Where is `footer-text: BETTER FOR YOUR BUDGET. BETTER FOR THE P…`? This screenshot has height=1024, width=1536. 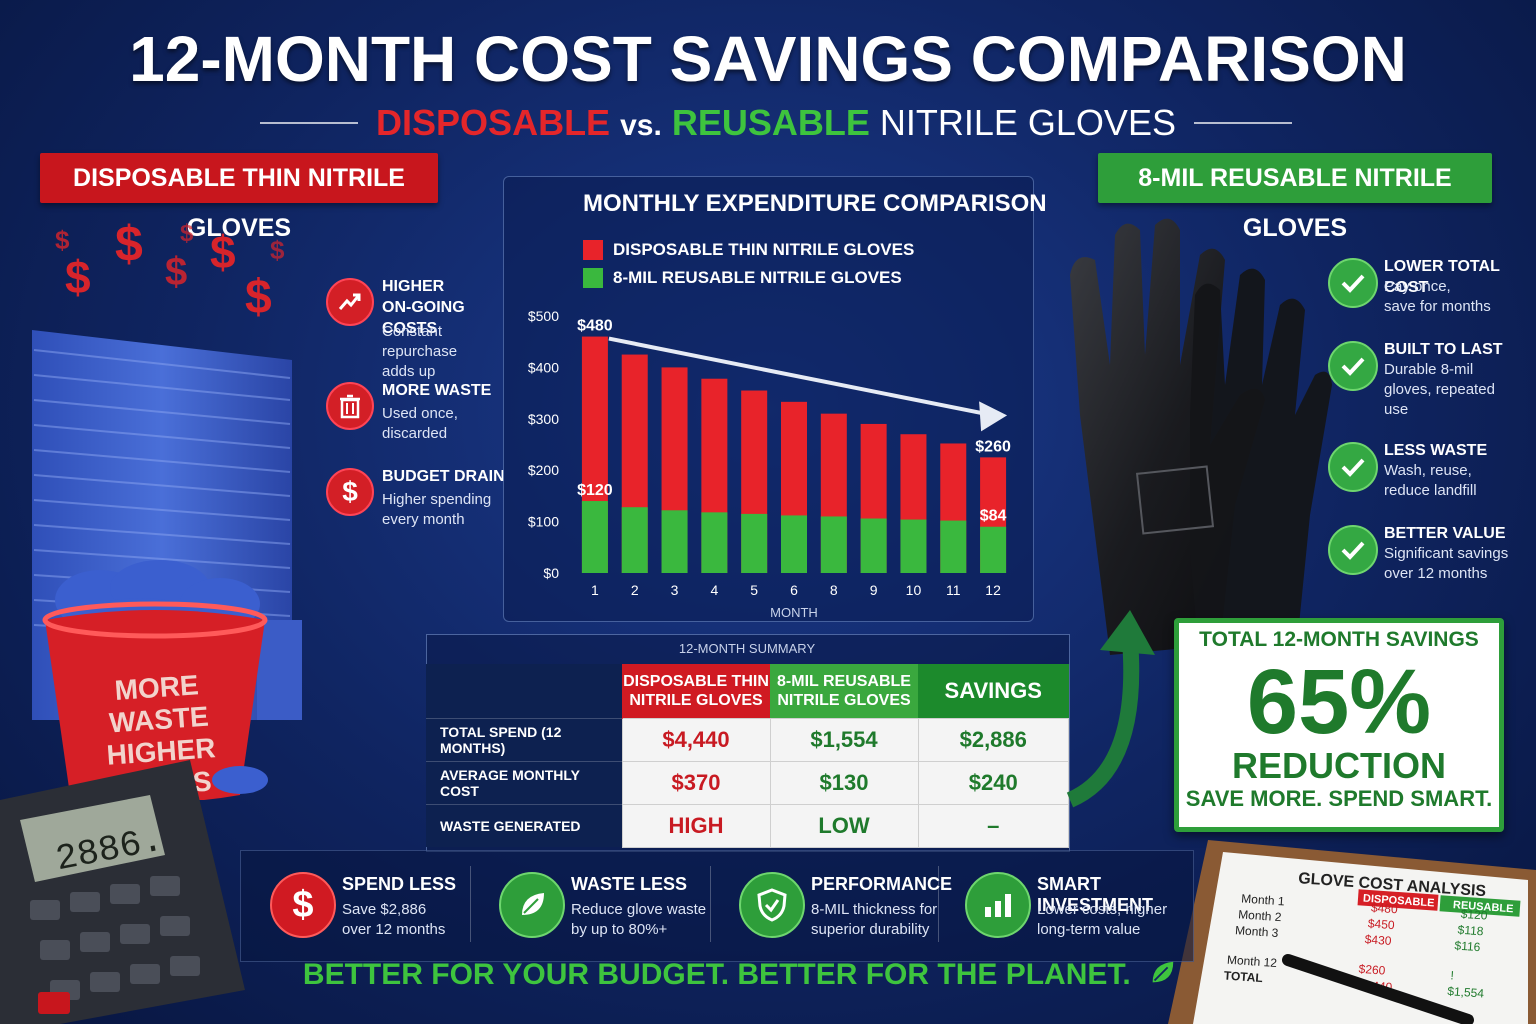
footer-text: BETTER FOR YOUR BUDGET. BETTER FOR THE P… is located at coordinates (716, 974).